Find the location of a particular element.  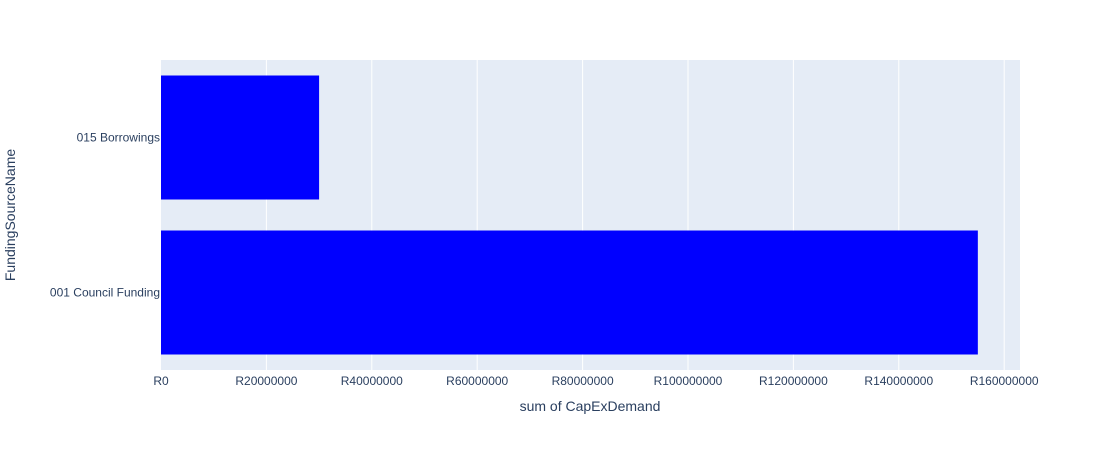

x-tick-label: R20000000 is located at coordinates (266, 381).